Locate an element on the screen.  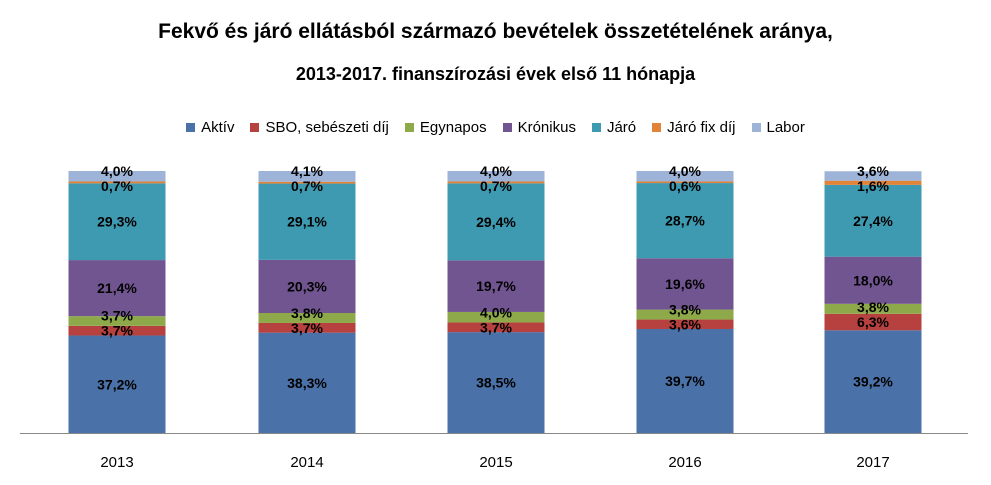
data-label: 29,3% is located at coordinates (117, 222).